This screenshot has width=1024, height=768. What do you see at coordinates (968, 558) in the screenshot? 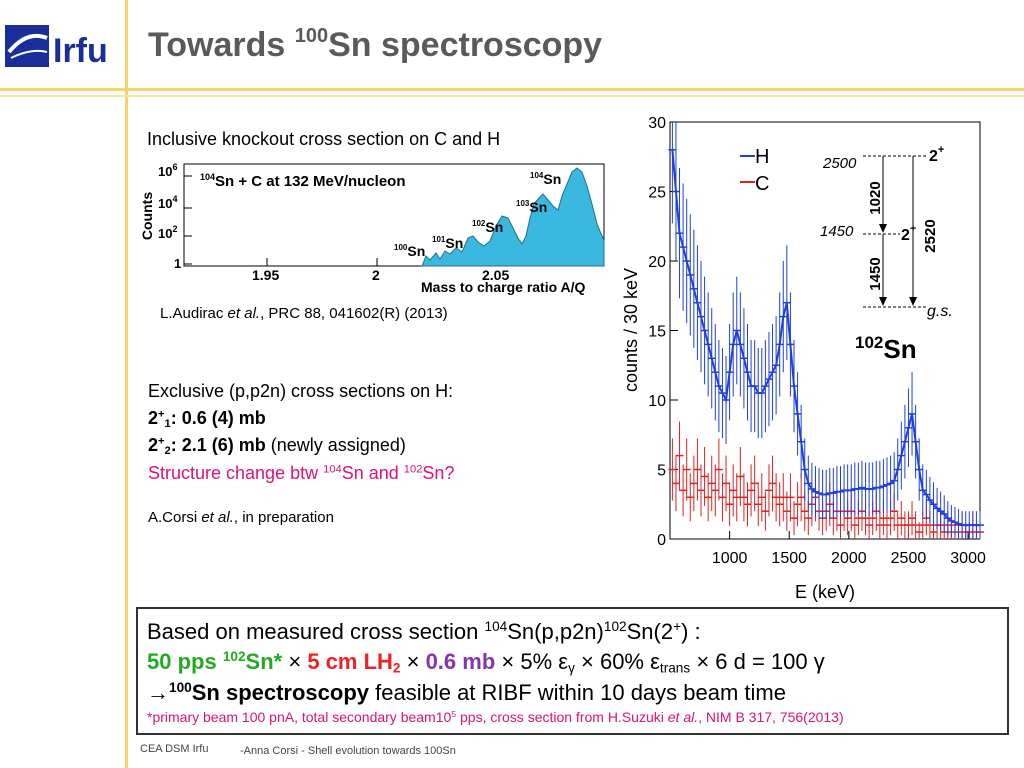
I see `x-tick-label-3000: 3000` at bounding box center [968, 558].